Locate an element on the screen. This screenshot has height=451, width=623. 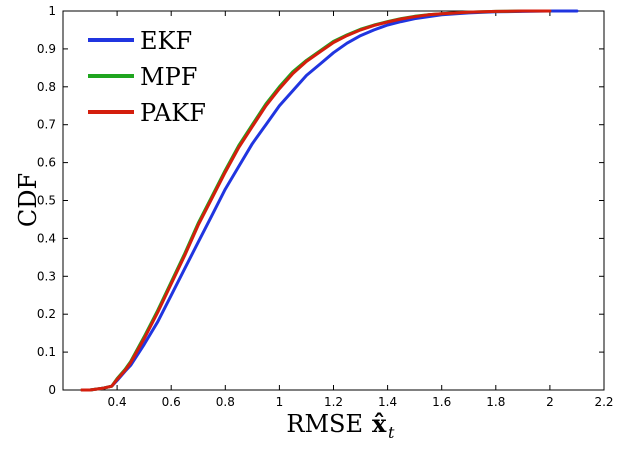
y-tick-label: 0.9 is located at coordinates (46, 49).